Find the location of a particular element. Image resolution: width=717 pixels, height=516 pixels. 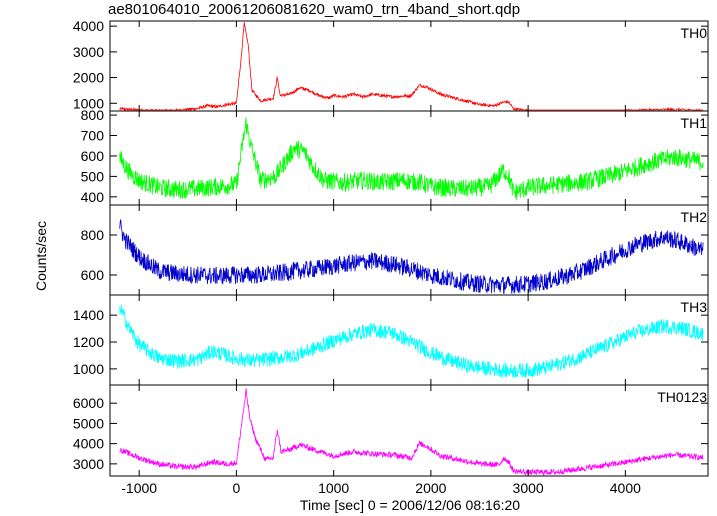

panel-label-th0: TH0 is located at coordinates (694, 33).